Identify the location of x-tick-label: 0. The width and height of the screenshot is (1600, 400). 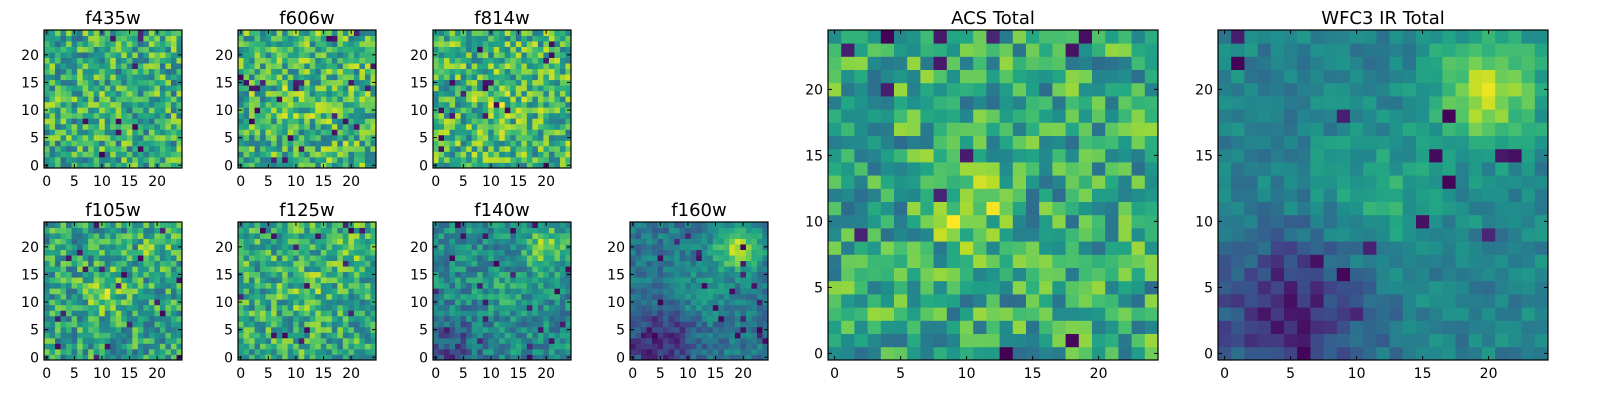
(632, 374).